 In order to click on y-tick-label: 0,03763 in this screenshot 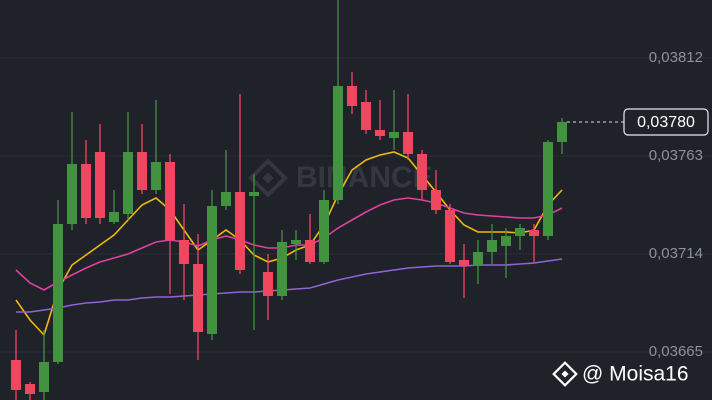, I will do `click(676, 155)`.